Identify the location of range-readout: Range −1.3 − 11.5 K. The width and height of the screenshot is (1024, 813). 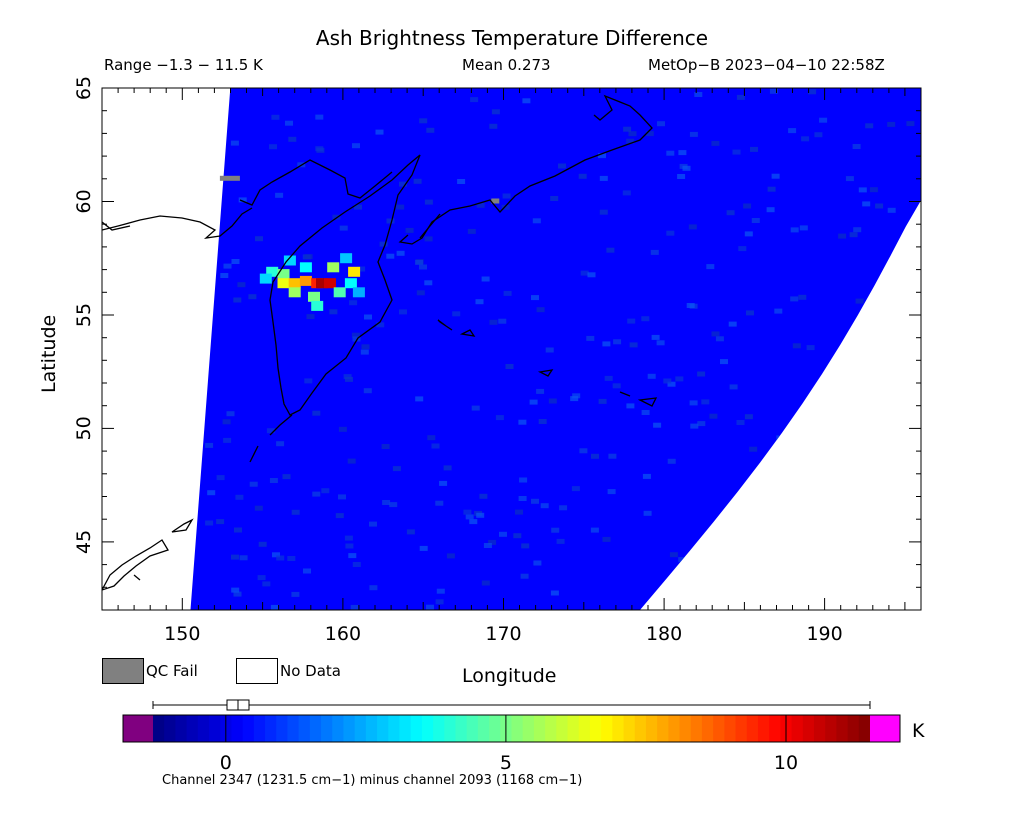
(183, 65).